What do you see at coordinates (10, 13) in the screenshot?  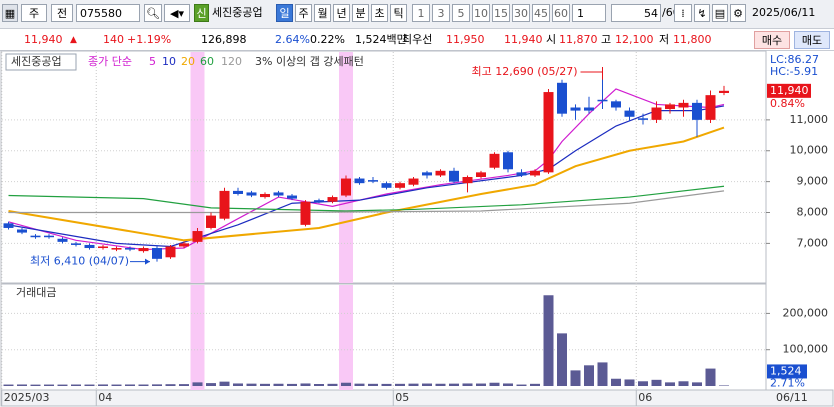 I see `menu-button: ▦` at bounding box center [10, 13].